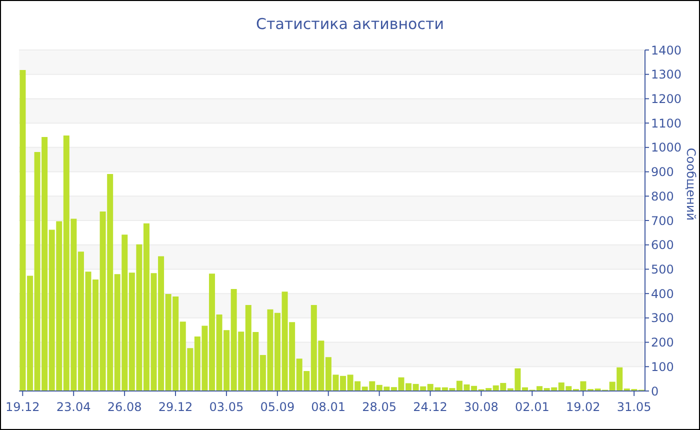 This screenshot has width=700, height=430. What do you see at coordinates (655, 391) in the screenshot?
I see `y-tick-label: 0` at bounding box center [655, 391].